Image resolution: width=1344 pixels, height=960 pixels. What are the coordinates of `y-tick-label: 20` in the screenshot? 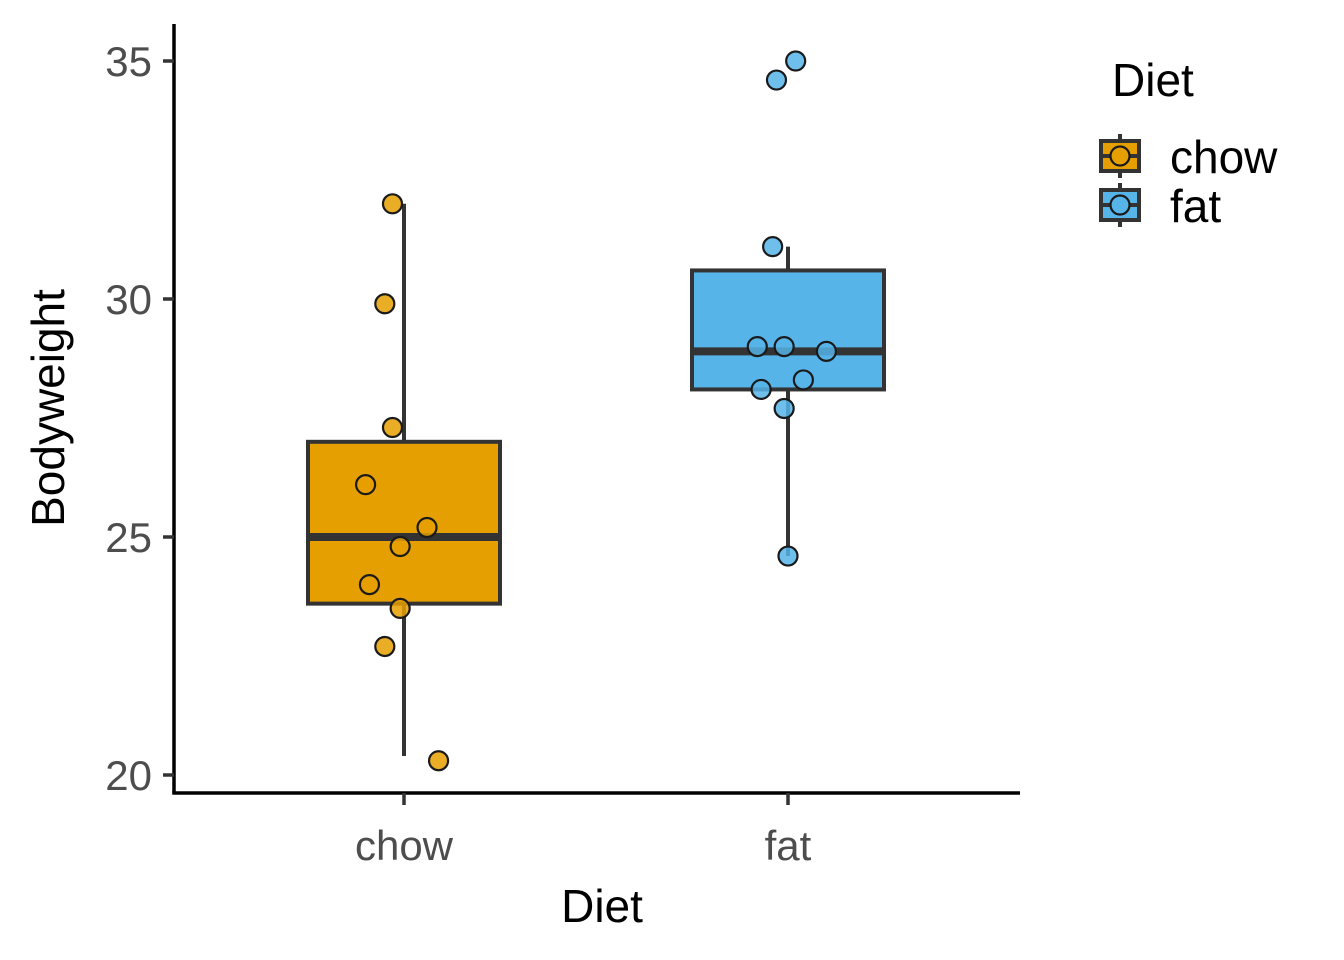 It's located at (128, 775).